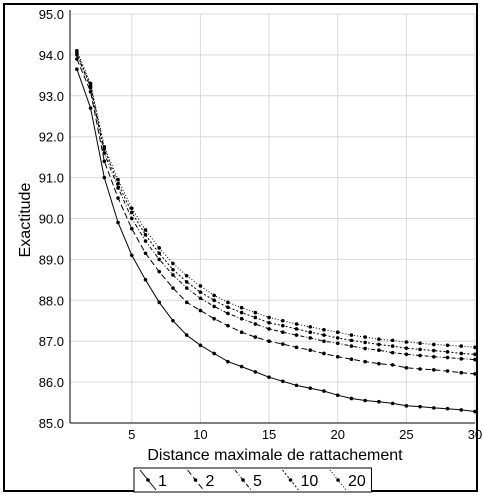 Image resolution: width=483 pixels, height=497 pixels. What do you see at coordinates (200, 434) in the screenshot?
I see `x-tick-label: 10` at bounding box center [200, 434].